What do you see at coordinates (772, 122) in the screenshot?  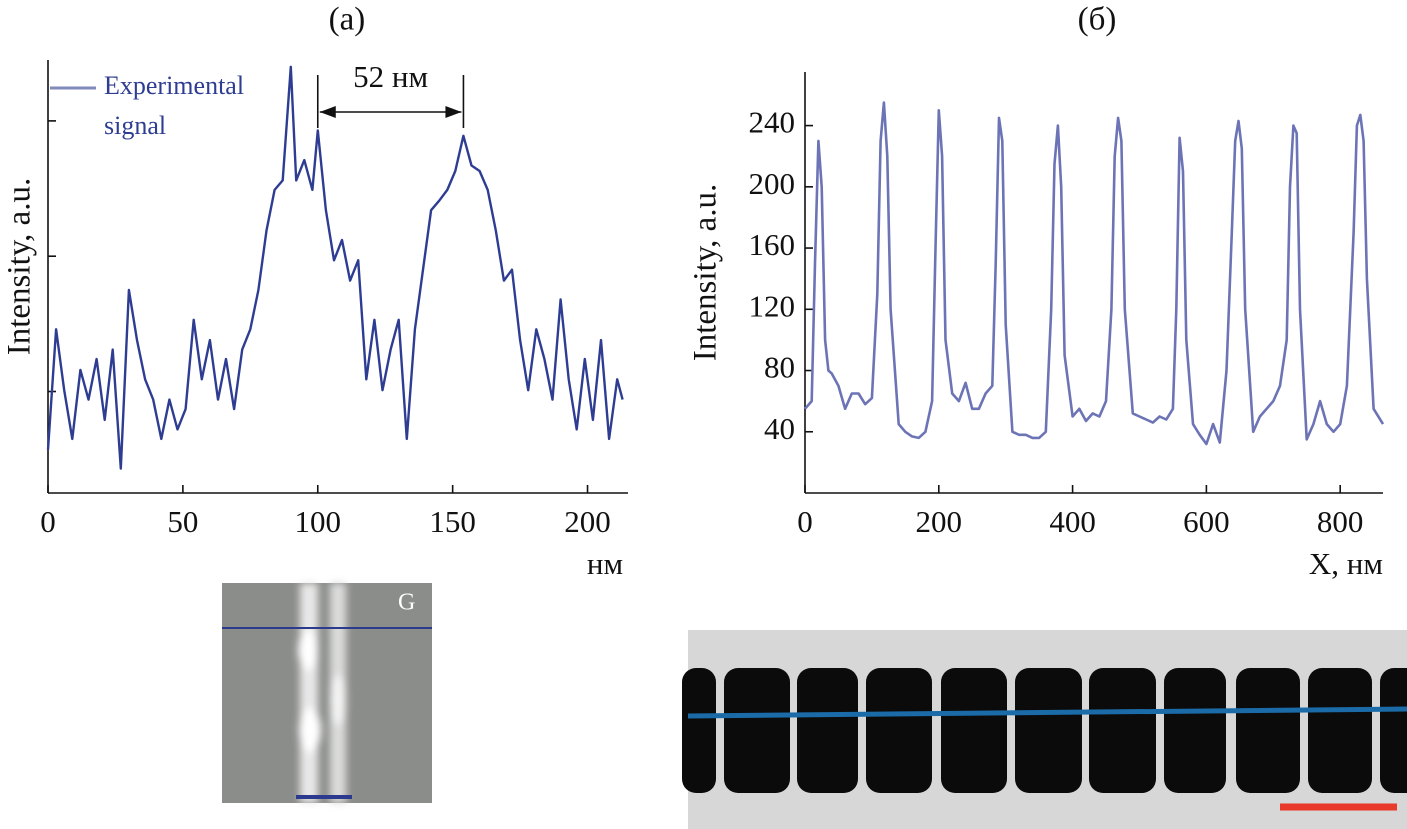 I see `y-tick-label: 240` at bounding box center [772, 122].